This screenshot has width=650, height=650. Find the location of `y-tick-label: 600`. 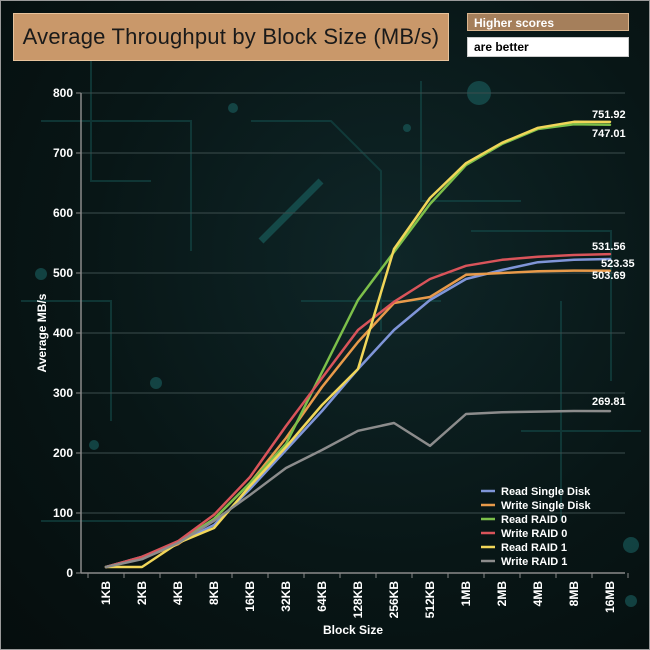

y-tick-label: 600 is located at coordinates (63, 213).